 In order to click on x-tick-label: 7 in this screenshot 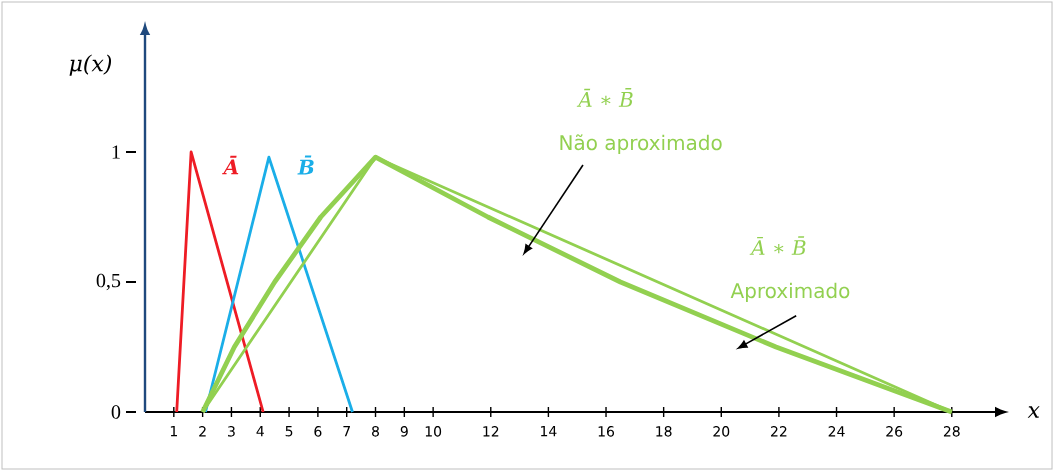, I will do `click(346, 431)`.